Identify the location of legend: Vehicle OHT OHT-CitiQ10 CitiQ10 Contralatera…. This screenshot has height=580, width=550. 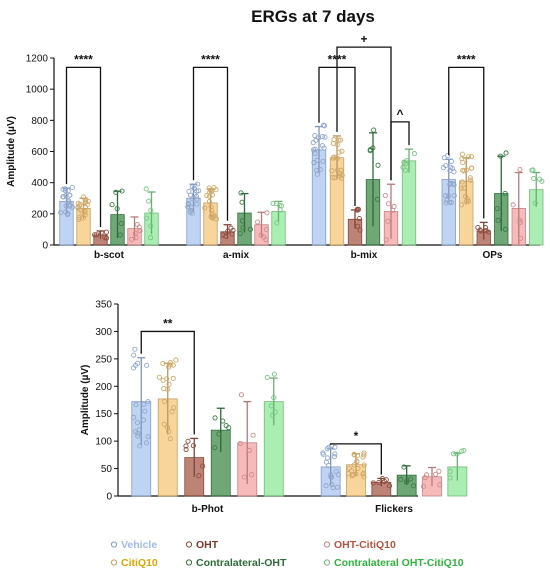
(287, 554).